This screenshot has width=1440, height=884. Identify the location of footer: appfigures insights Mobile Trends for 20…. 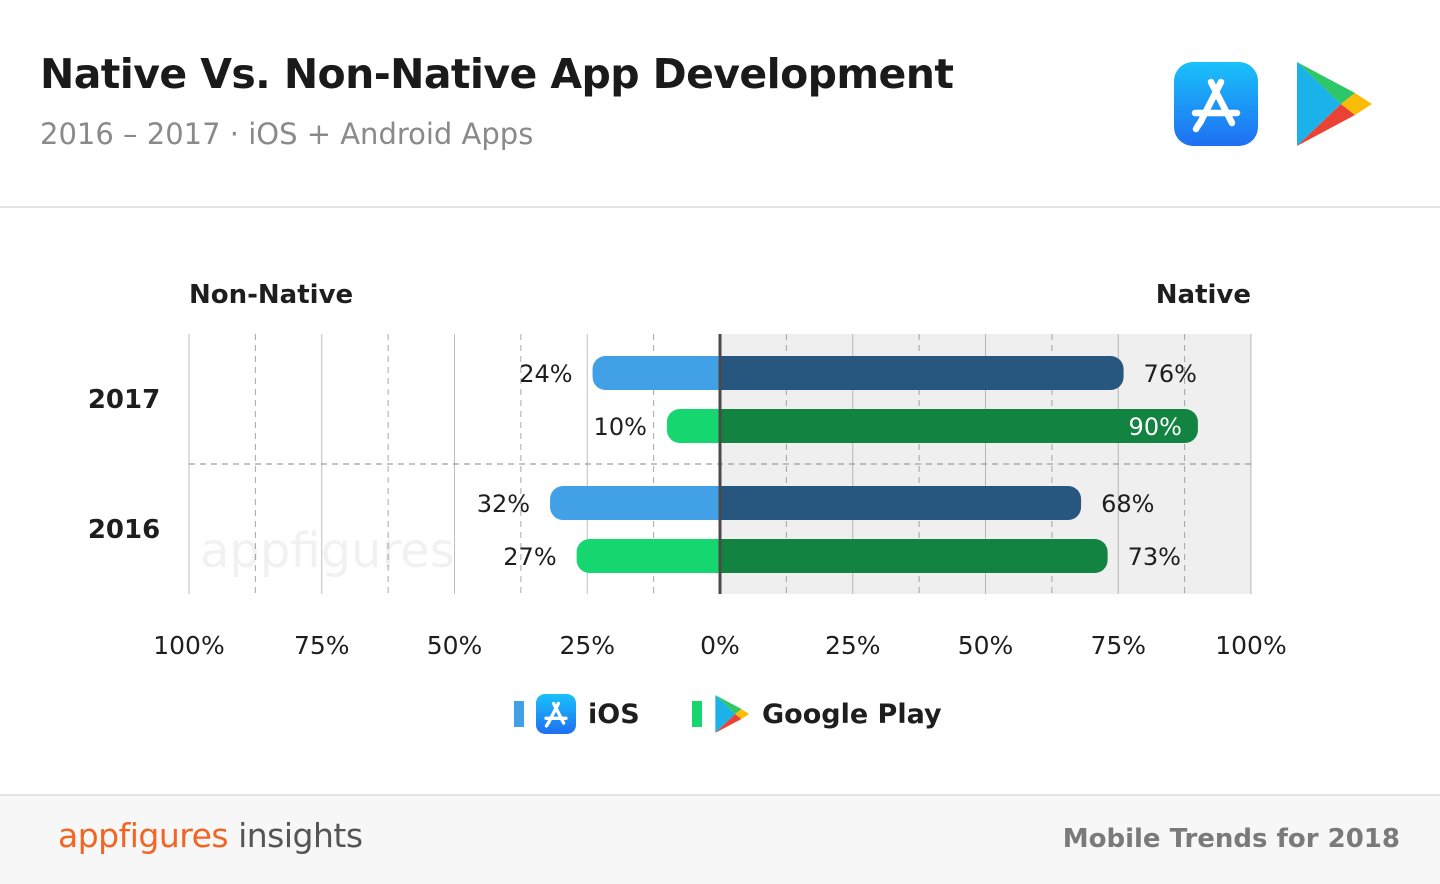
(720, 840).